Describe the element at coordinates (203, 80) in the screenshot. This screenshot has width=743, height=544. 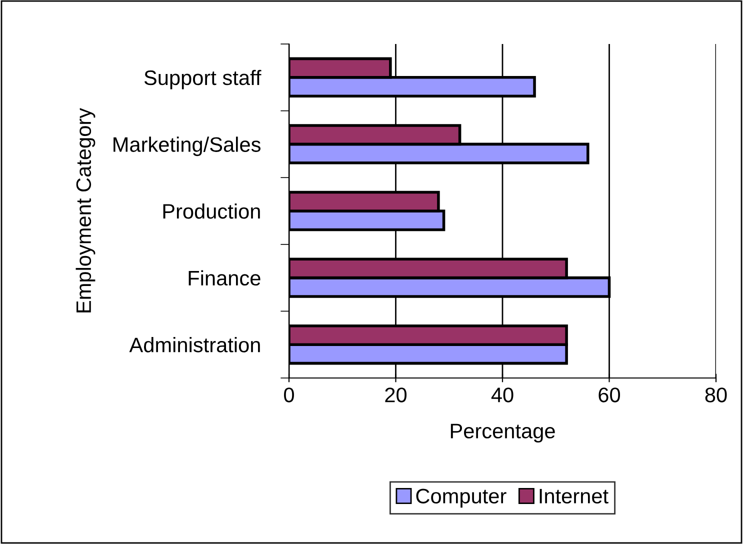
I see `y-tick-label: Support staff` at that location.